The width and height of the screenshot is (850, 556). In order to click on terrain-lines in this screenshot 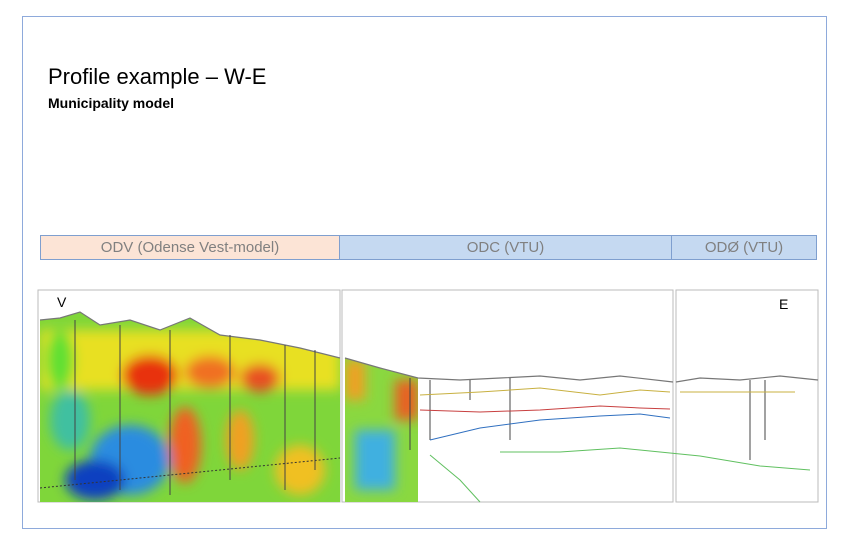, I will do `click(429, 347)`.